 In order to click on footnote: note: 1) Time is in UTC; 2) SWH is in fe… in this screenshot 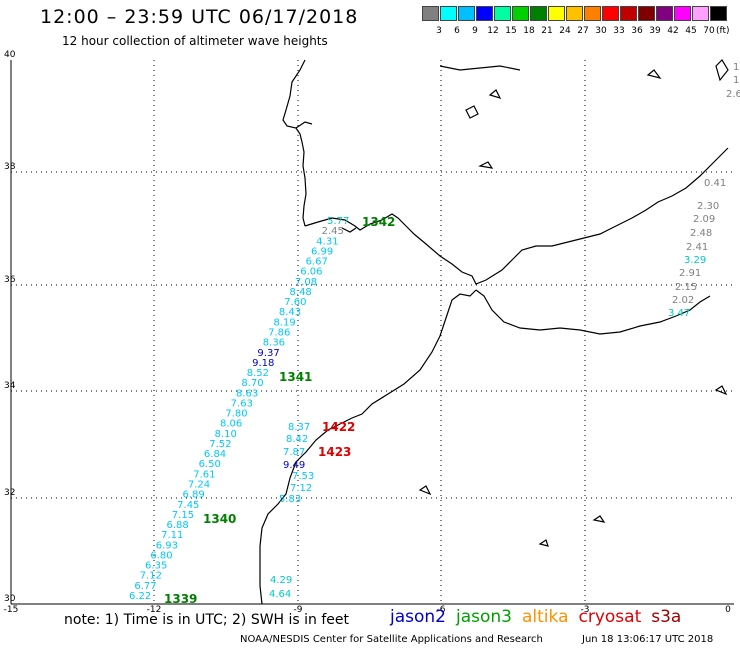, I will do `click(207, 620)`.